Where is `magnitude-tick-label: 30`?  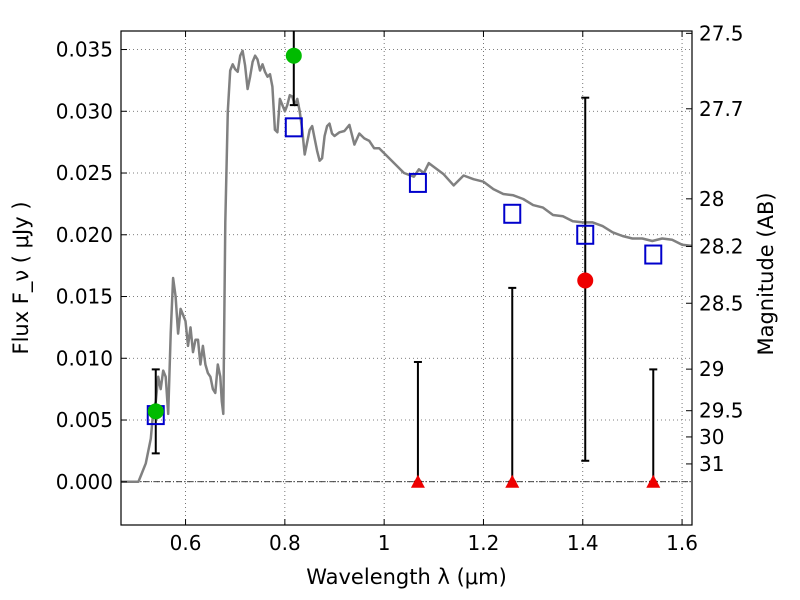 magnitude-tick-label: 30 is located at coordinates (711, 437).